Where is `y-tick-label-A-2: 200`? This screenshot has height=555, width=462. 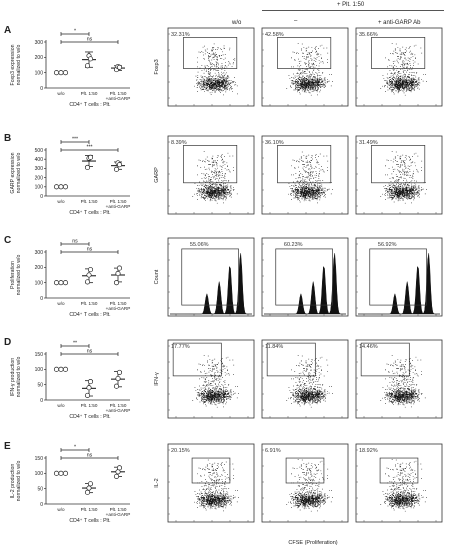
y-tick-label-A-2: 200 is located at coordinates (39, 58).